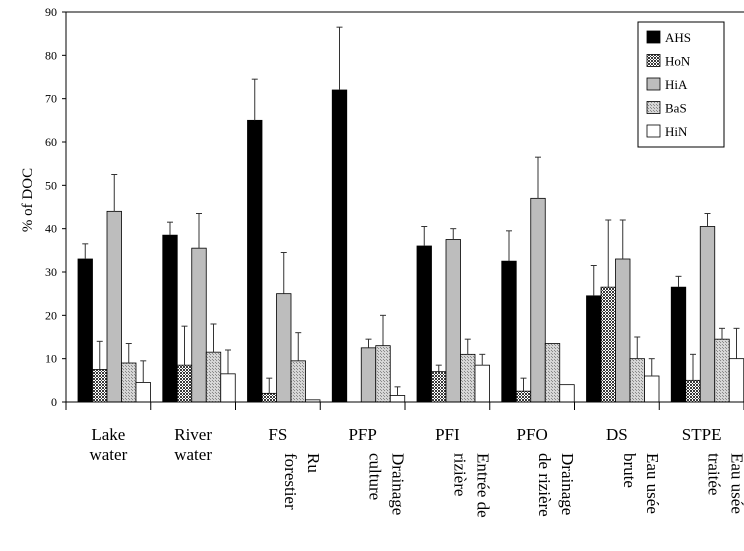  What do you see at coordinates (676, 84) in the screenshot?
I see `legend-label-hia: HiA` at bounding box center [676, 84].